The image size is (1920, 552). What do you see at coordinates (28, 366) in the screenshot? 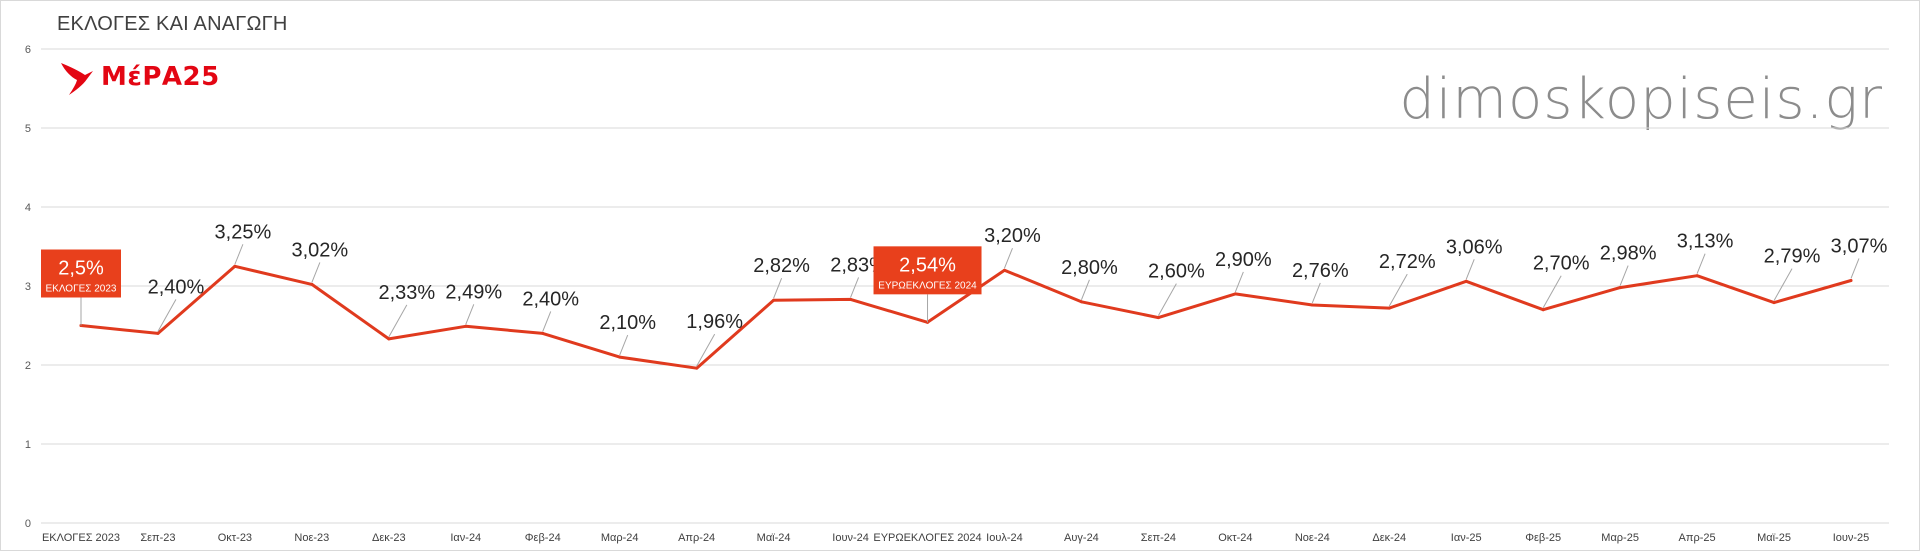
I see `y-tick-label: 2` at bounding box center [28, 366].